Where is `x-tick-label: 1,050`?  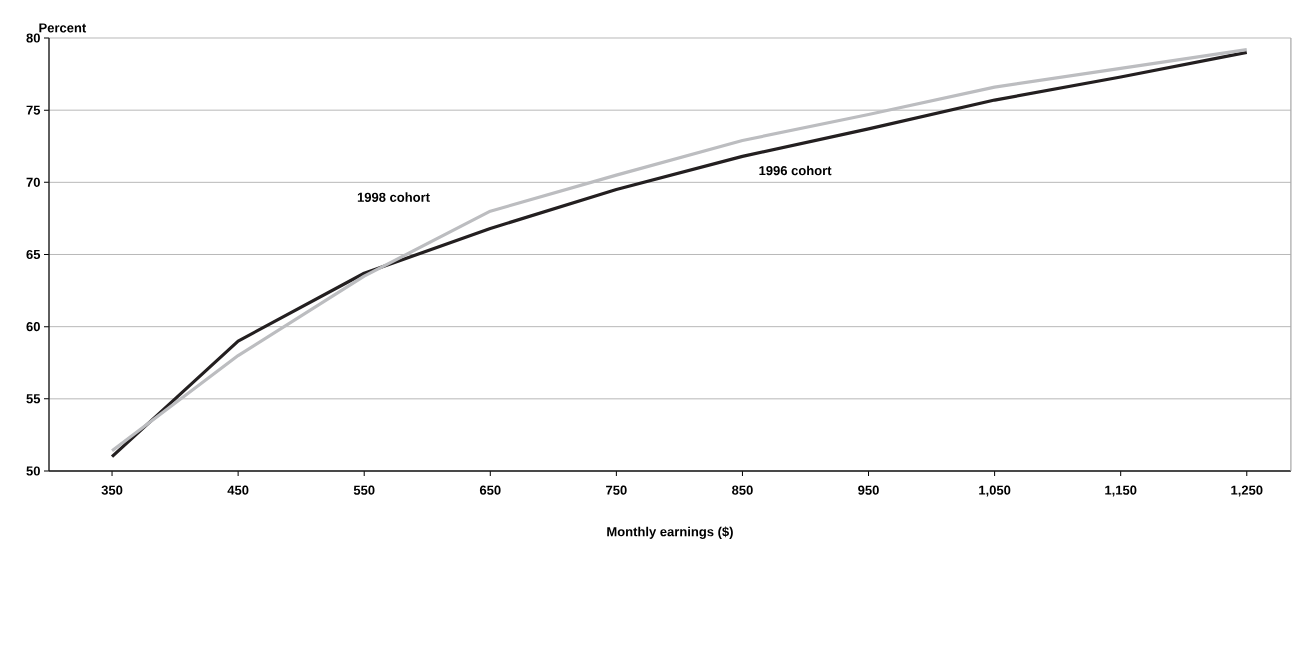 x-tick-label: 1,050 is located at coordinates (995, 491).